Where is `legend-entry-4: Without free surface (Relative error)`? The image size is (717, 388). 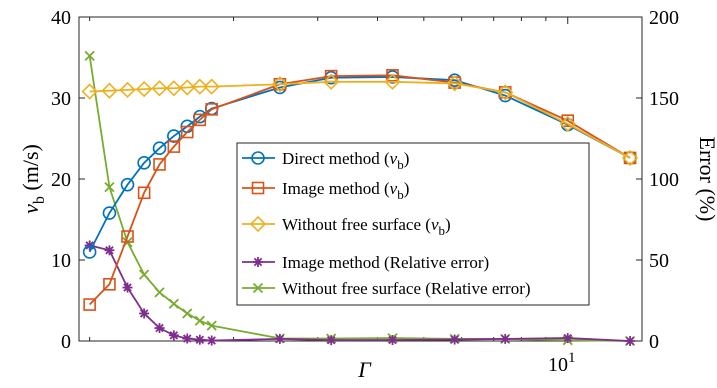 legend-entry-4: Without free surface (Relative error) is located at coordinates (386, 288).